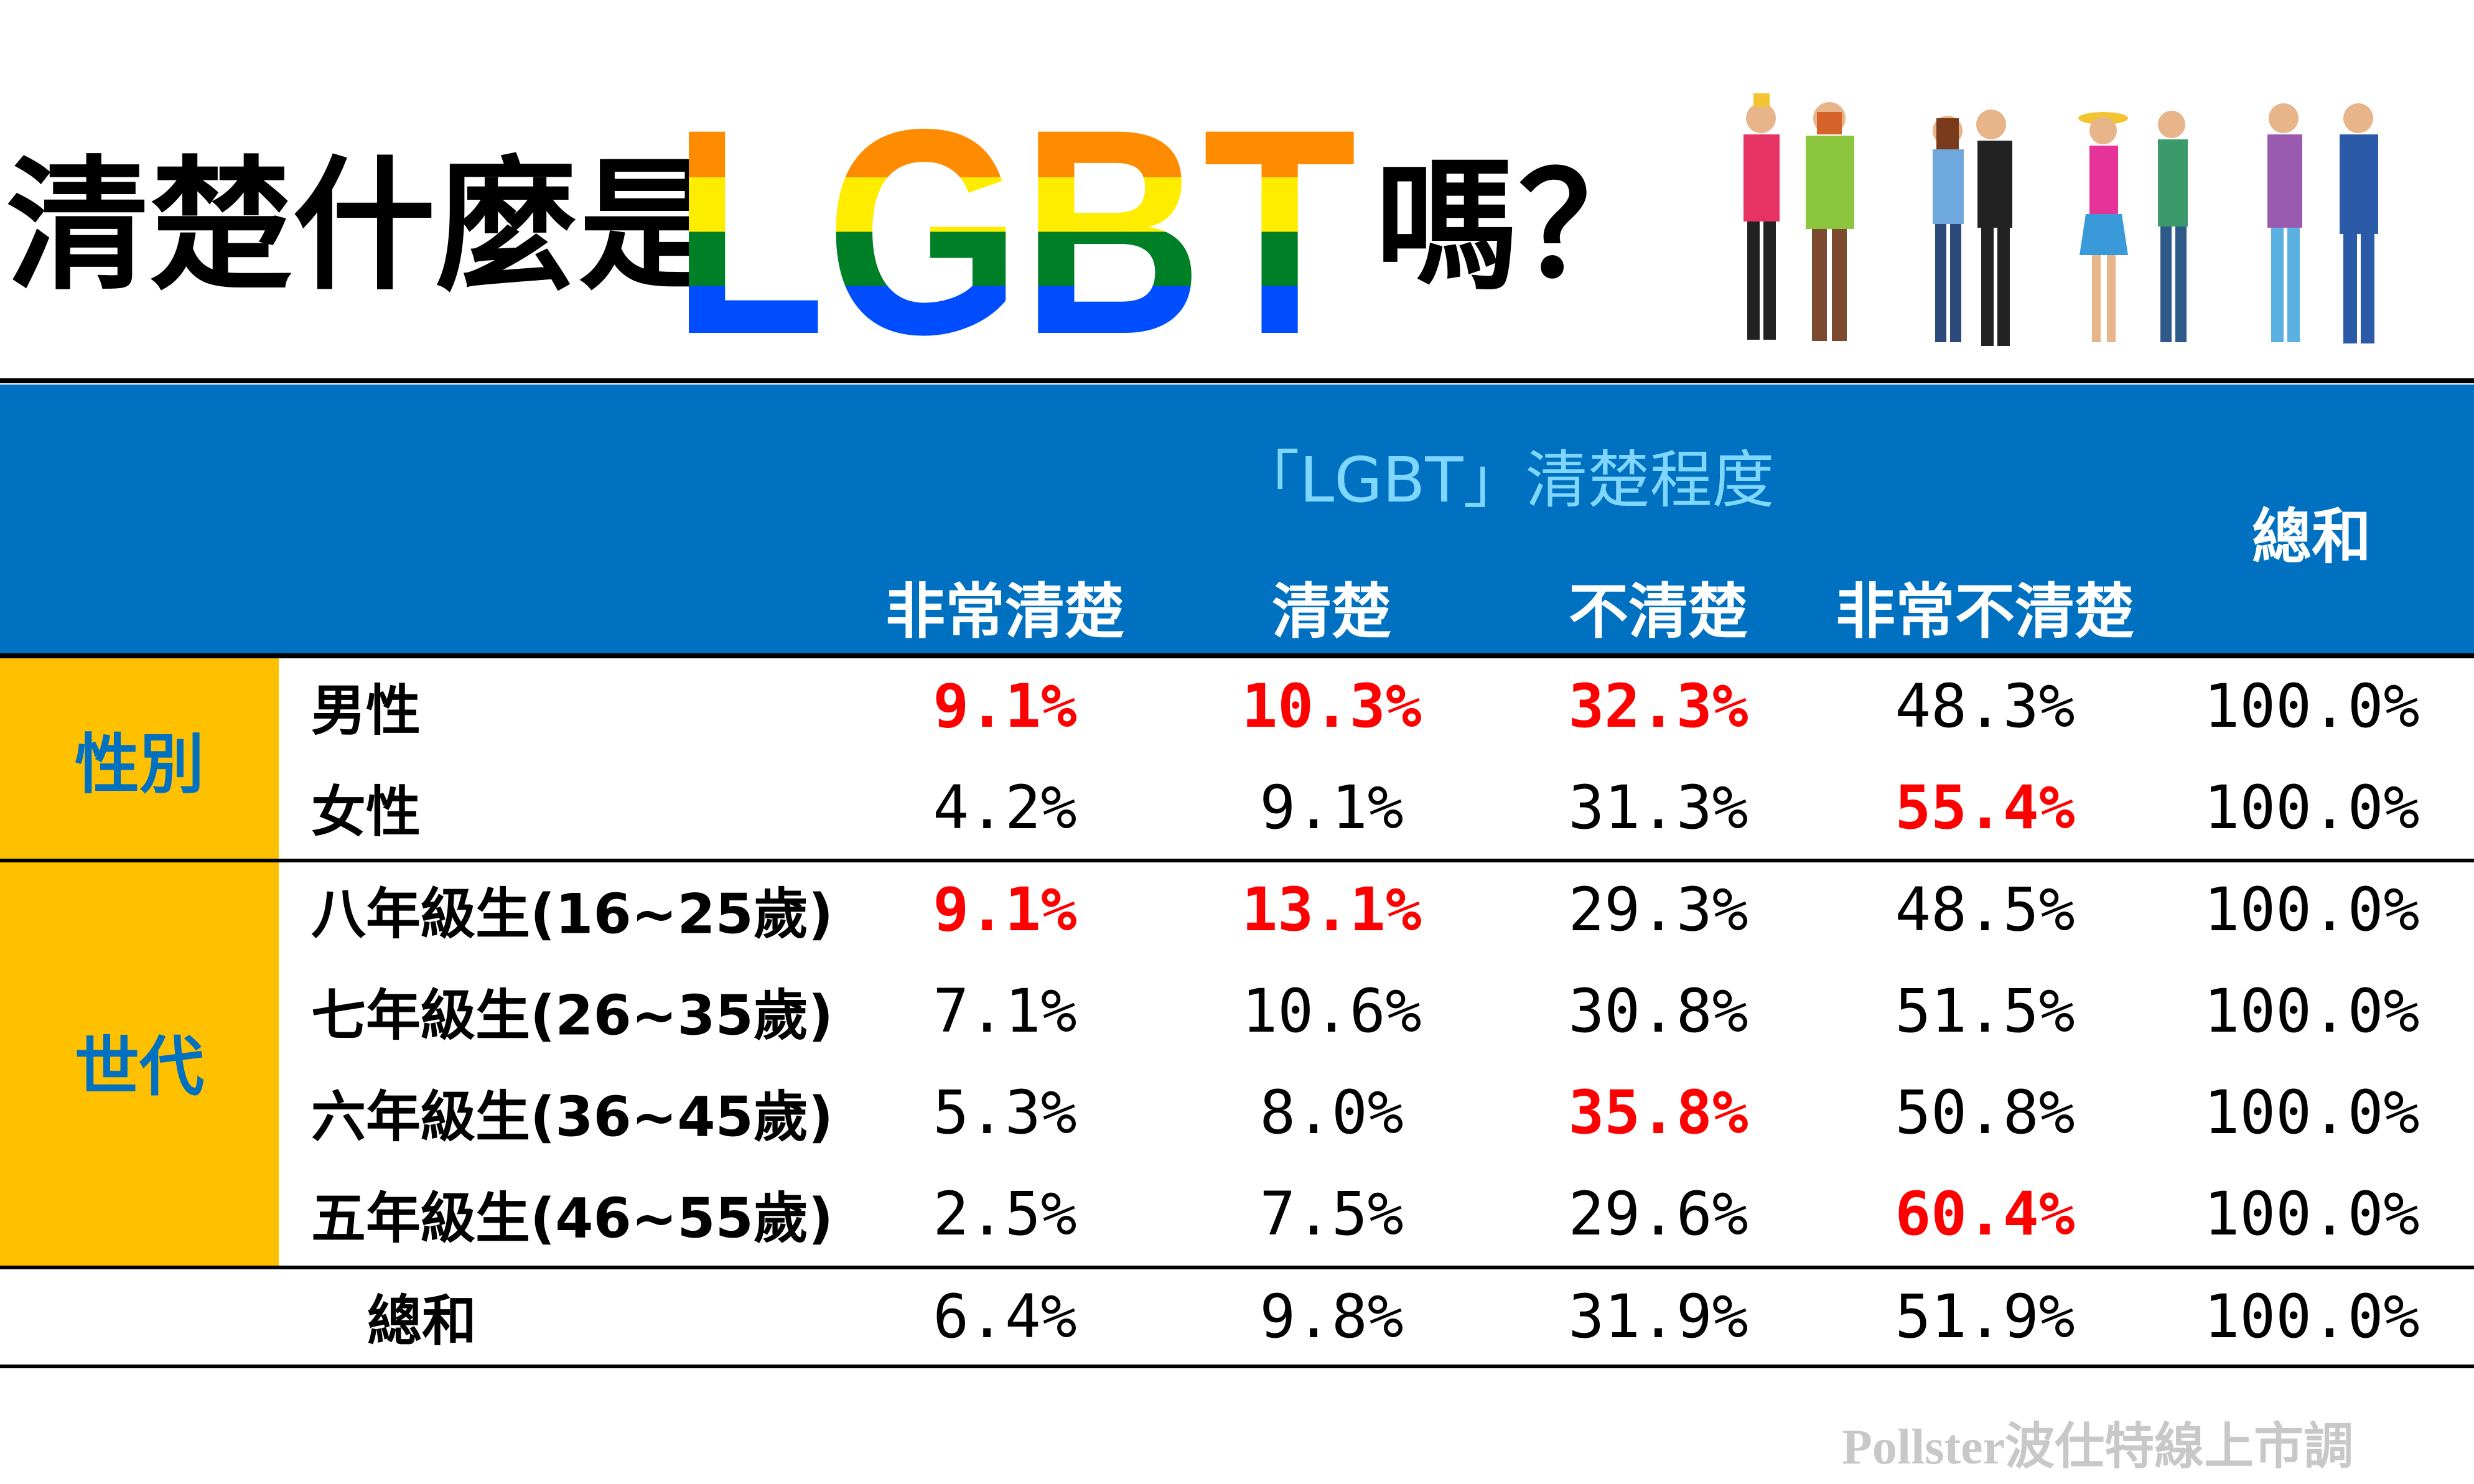 The image size is (2474, 1484). I want to click on table-cell: 9.8%, so click(1331, 1316).